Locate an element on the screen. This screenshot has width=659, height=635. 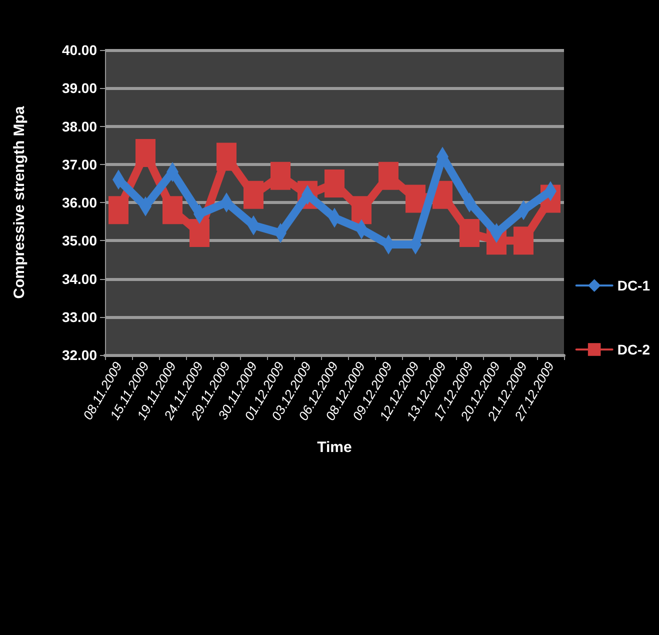
y-tick-label: 34.00 is located at coordinates (80, 278).